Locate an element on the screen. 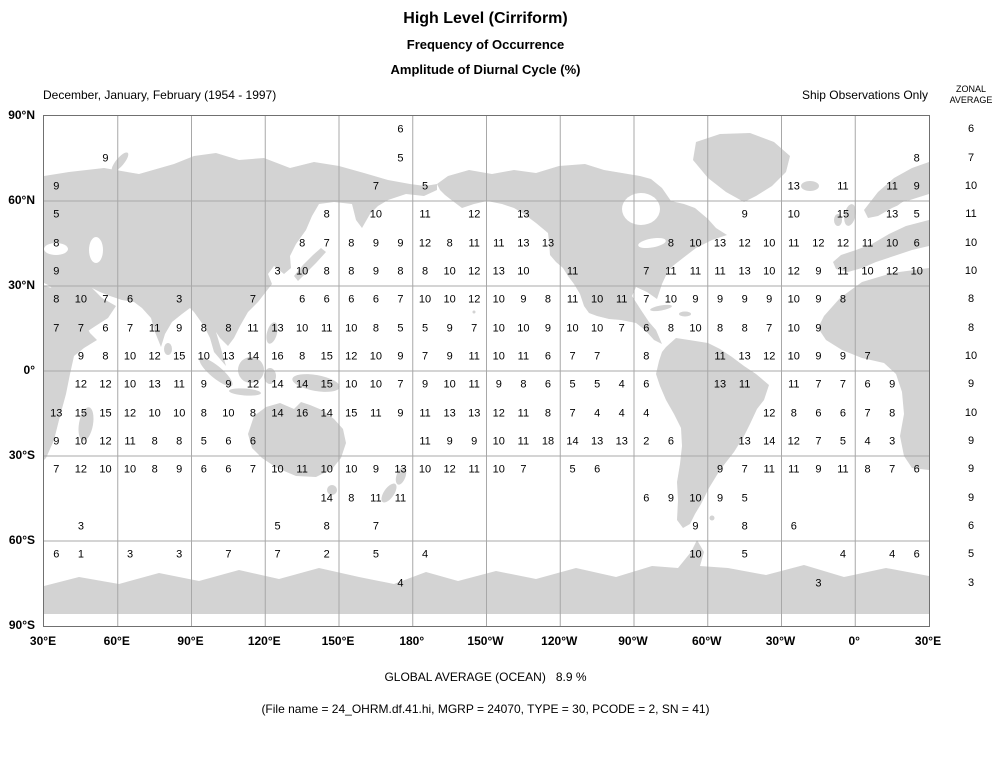 Image resolution: width=998 pixels, height=760 pixels. landmass-borneo is located at coordinates (251, 370).